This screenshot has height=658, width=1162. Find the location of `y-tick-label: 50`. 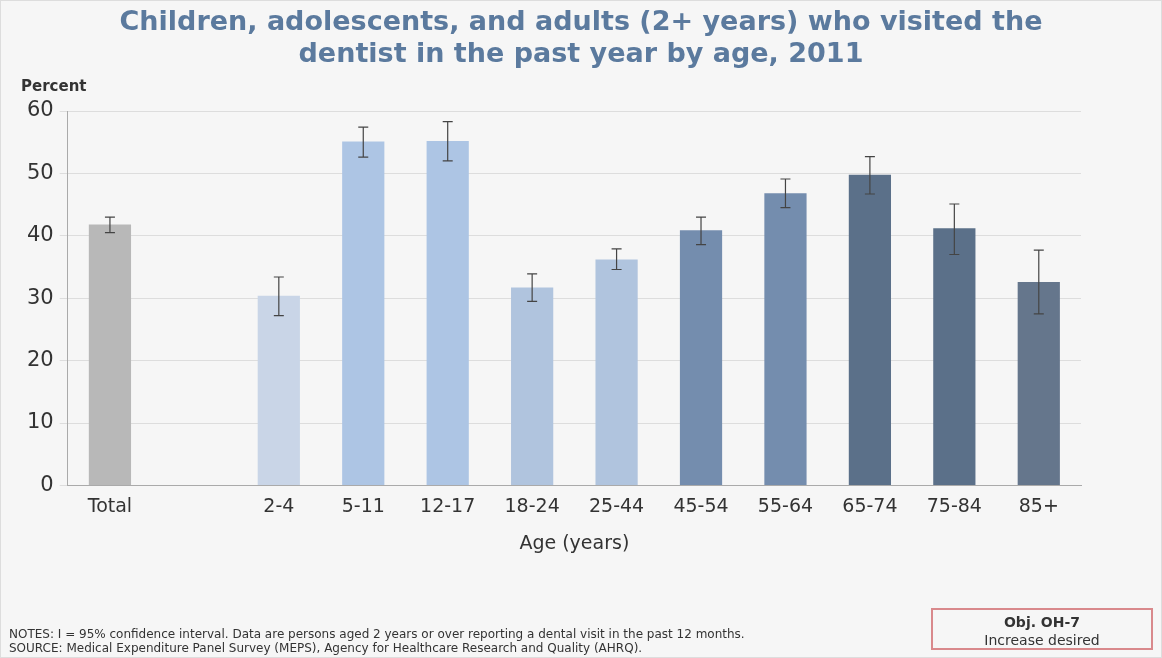

y-tick-label: 50 is located at coordinates (40, 171).